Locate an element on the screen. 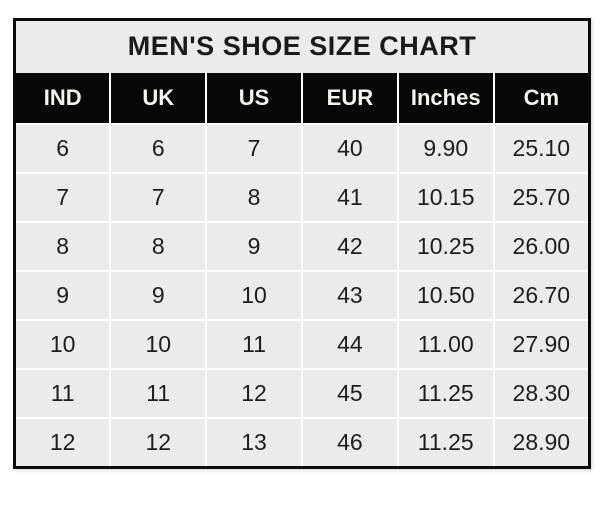  column-header-ind: IND is located at coordinates (62, 98).